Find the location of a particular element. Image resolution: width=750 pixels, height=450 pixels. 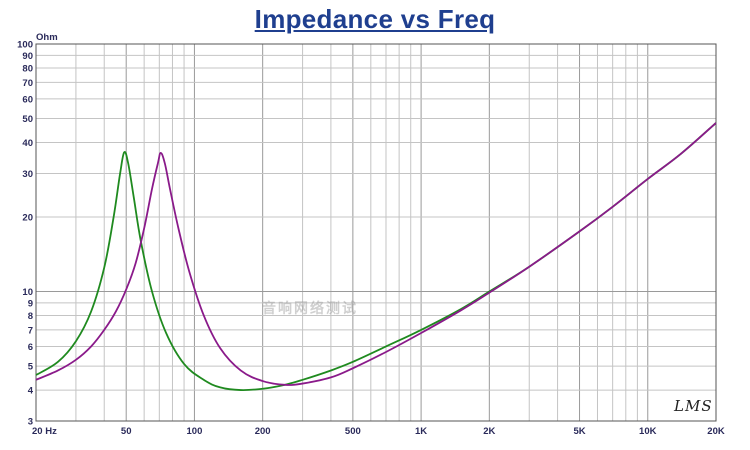

y-tick-label: 10 is located at coordinates (27, 292).